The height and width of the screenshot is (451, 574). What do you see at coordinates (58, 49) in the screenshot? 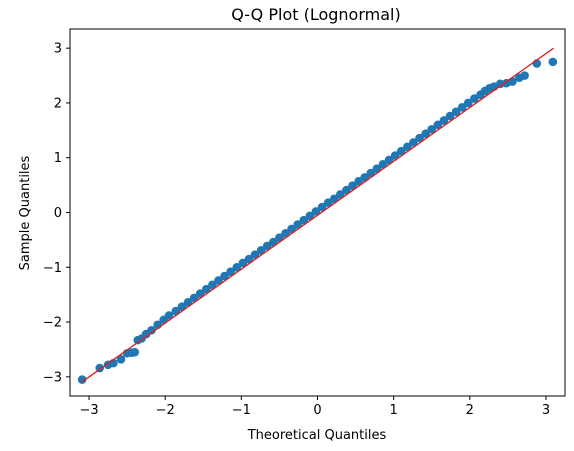
I see `y-tick-label: 3` at bounding box center [58, 49].